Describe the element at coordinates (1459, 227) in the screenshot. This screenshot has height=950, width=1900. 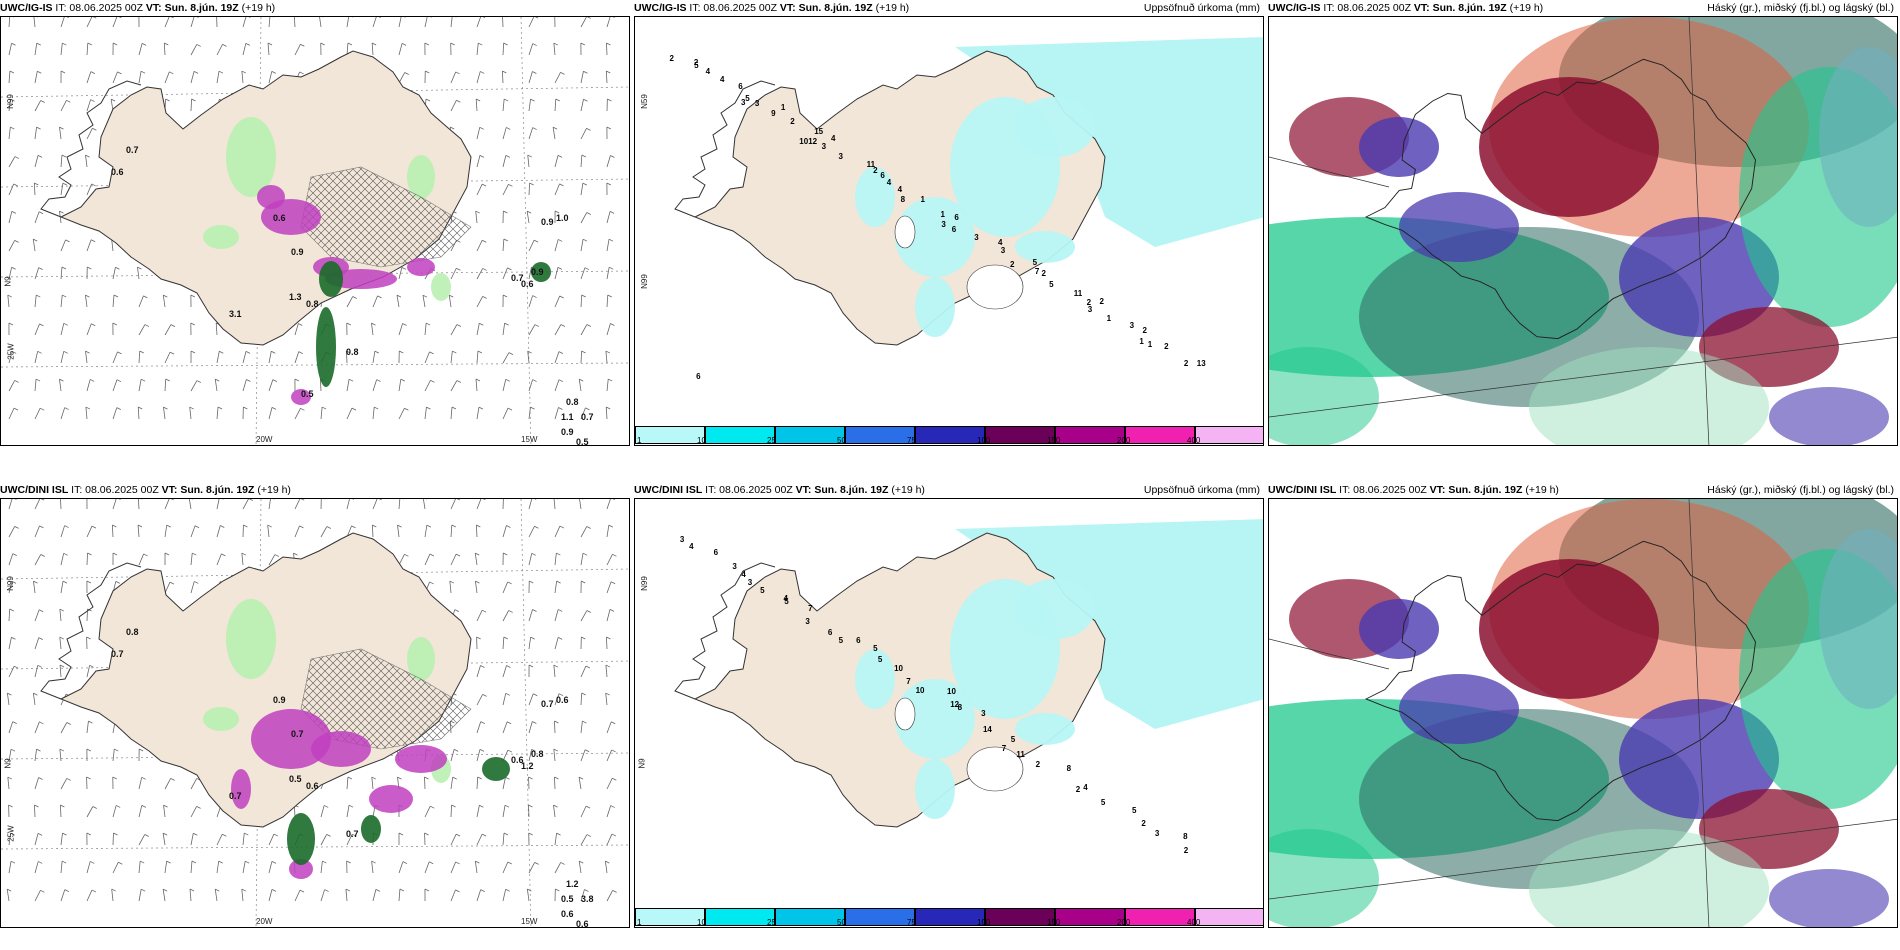
I see `cloud-layer` at that location.